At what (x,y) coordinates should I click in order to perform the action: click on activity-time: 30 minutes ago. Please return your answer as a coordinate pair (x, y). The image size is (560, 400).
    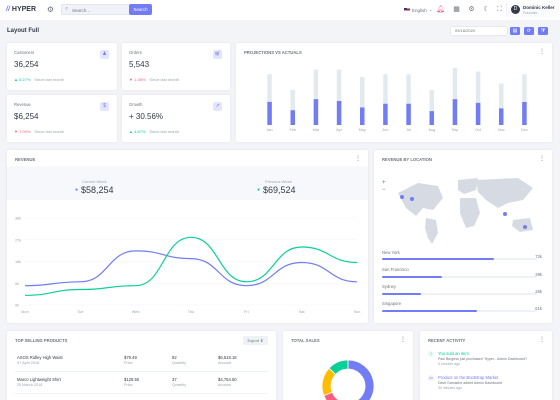
    Looking at the image, I should click on (450, 388).